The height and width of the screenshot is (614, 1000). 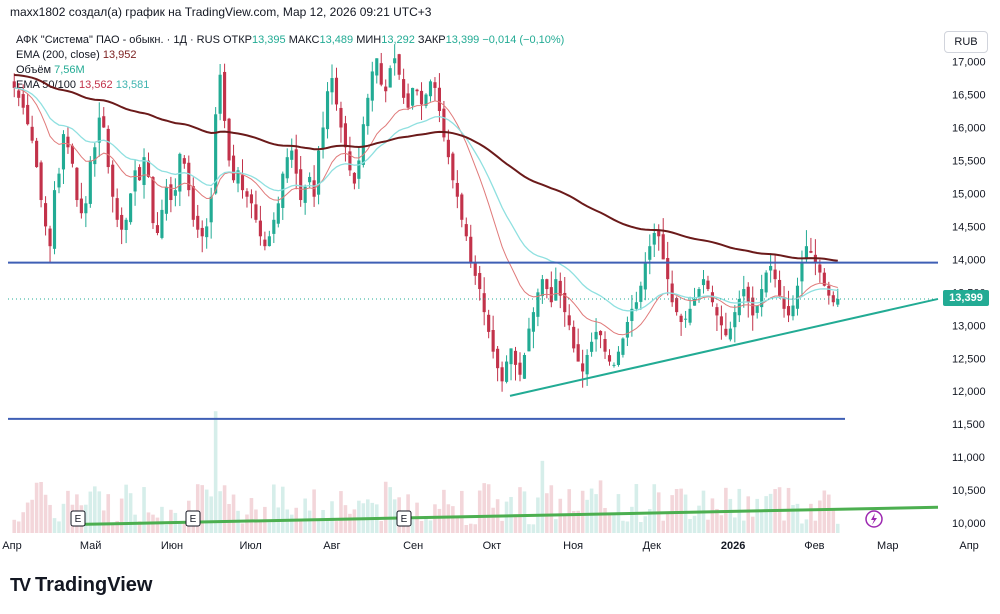 I want to click on tradingview-logo: TV TradingView, so click(x=81, y=585).